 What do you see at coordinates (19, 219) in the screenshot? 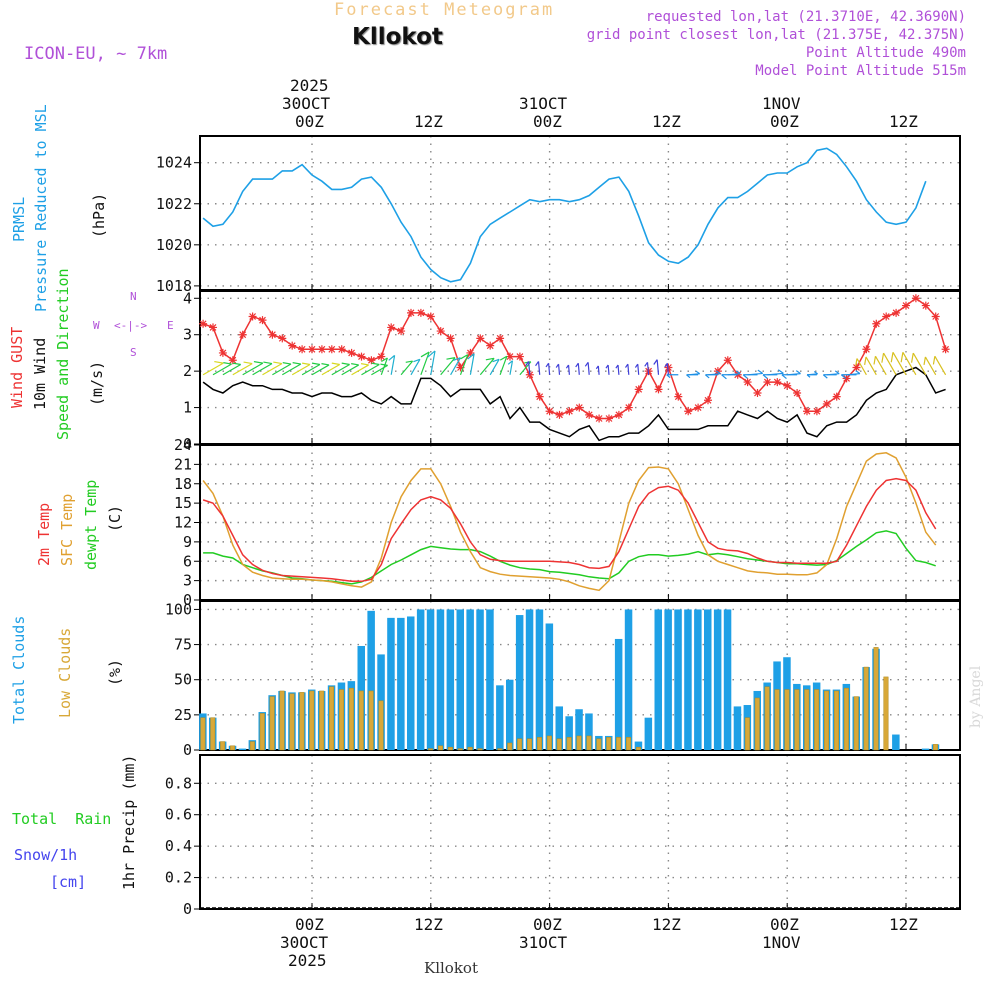
I see `pressure-title-1: PRMSL` at bounding box center [19, 219].